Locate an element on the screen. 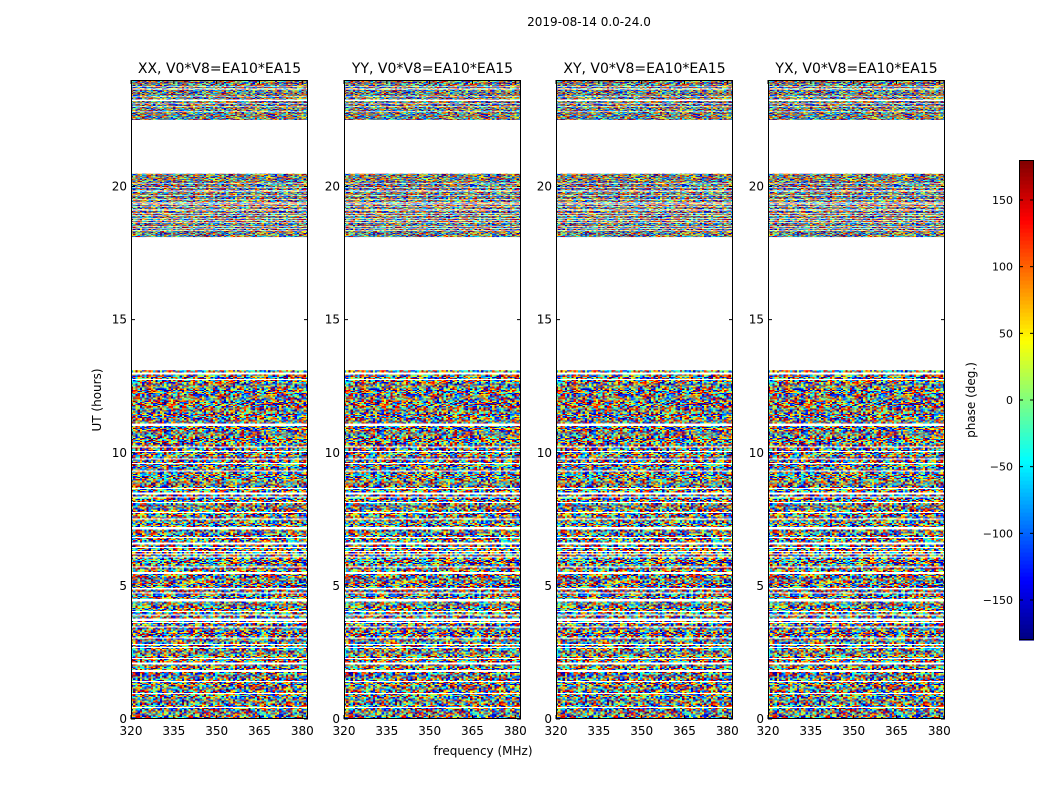 This screenshot has width=1050, height=800. y-axis-label: UT (hours) is located at coordinates (97, 399).